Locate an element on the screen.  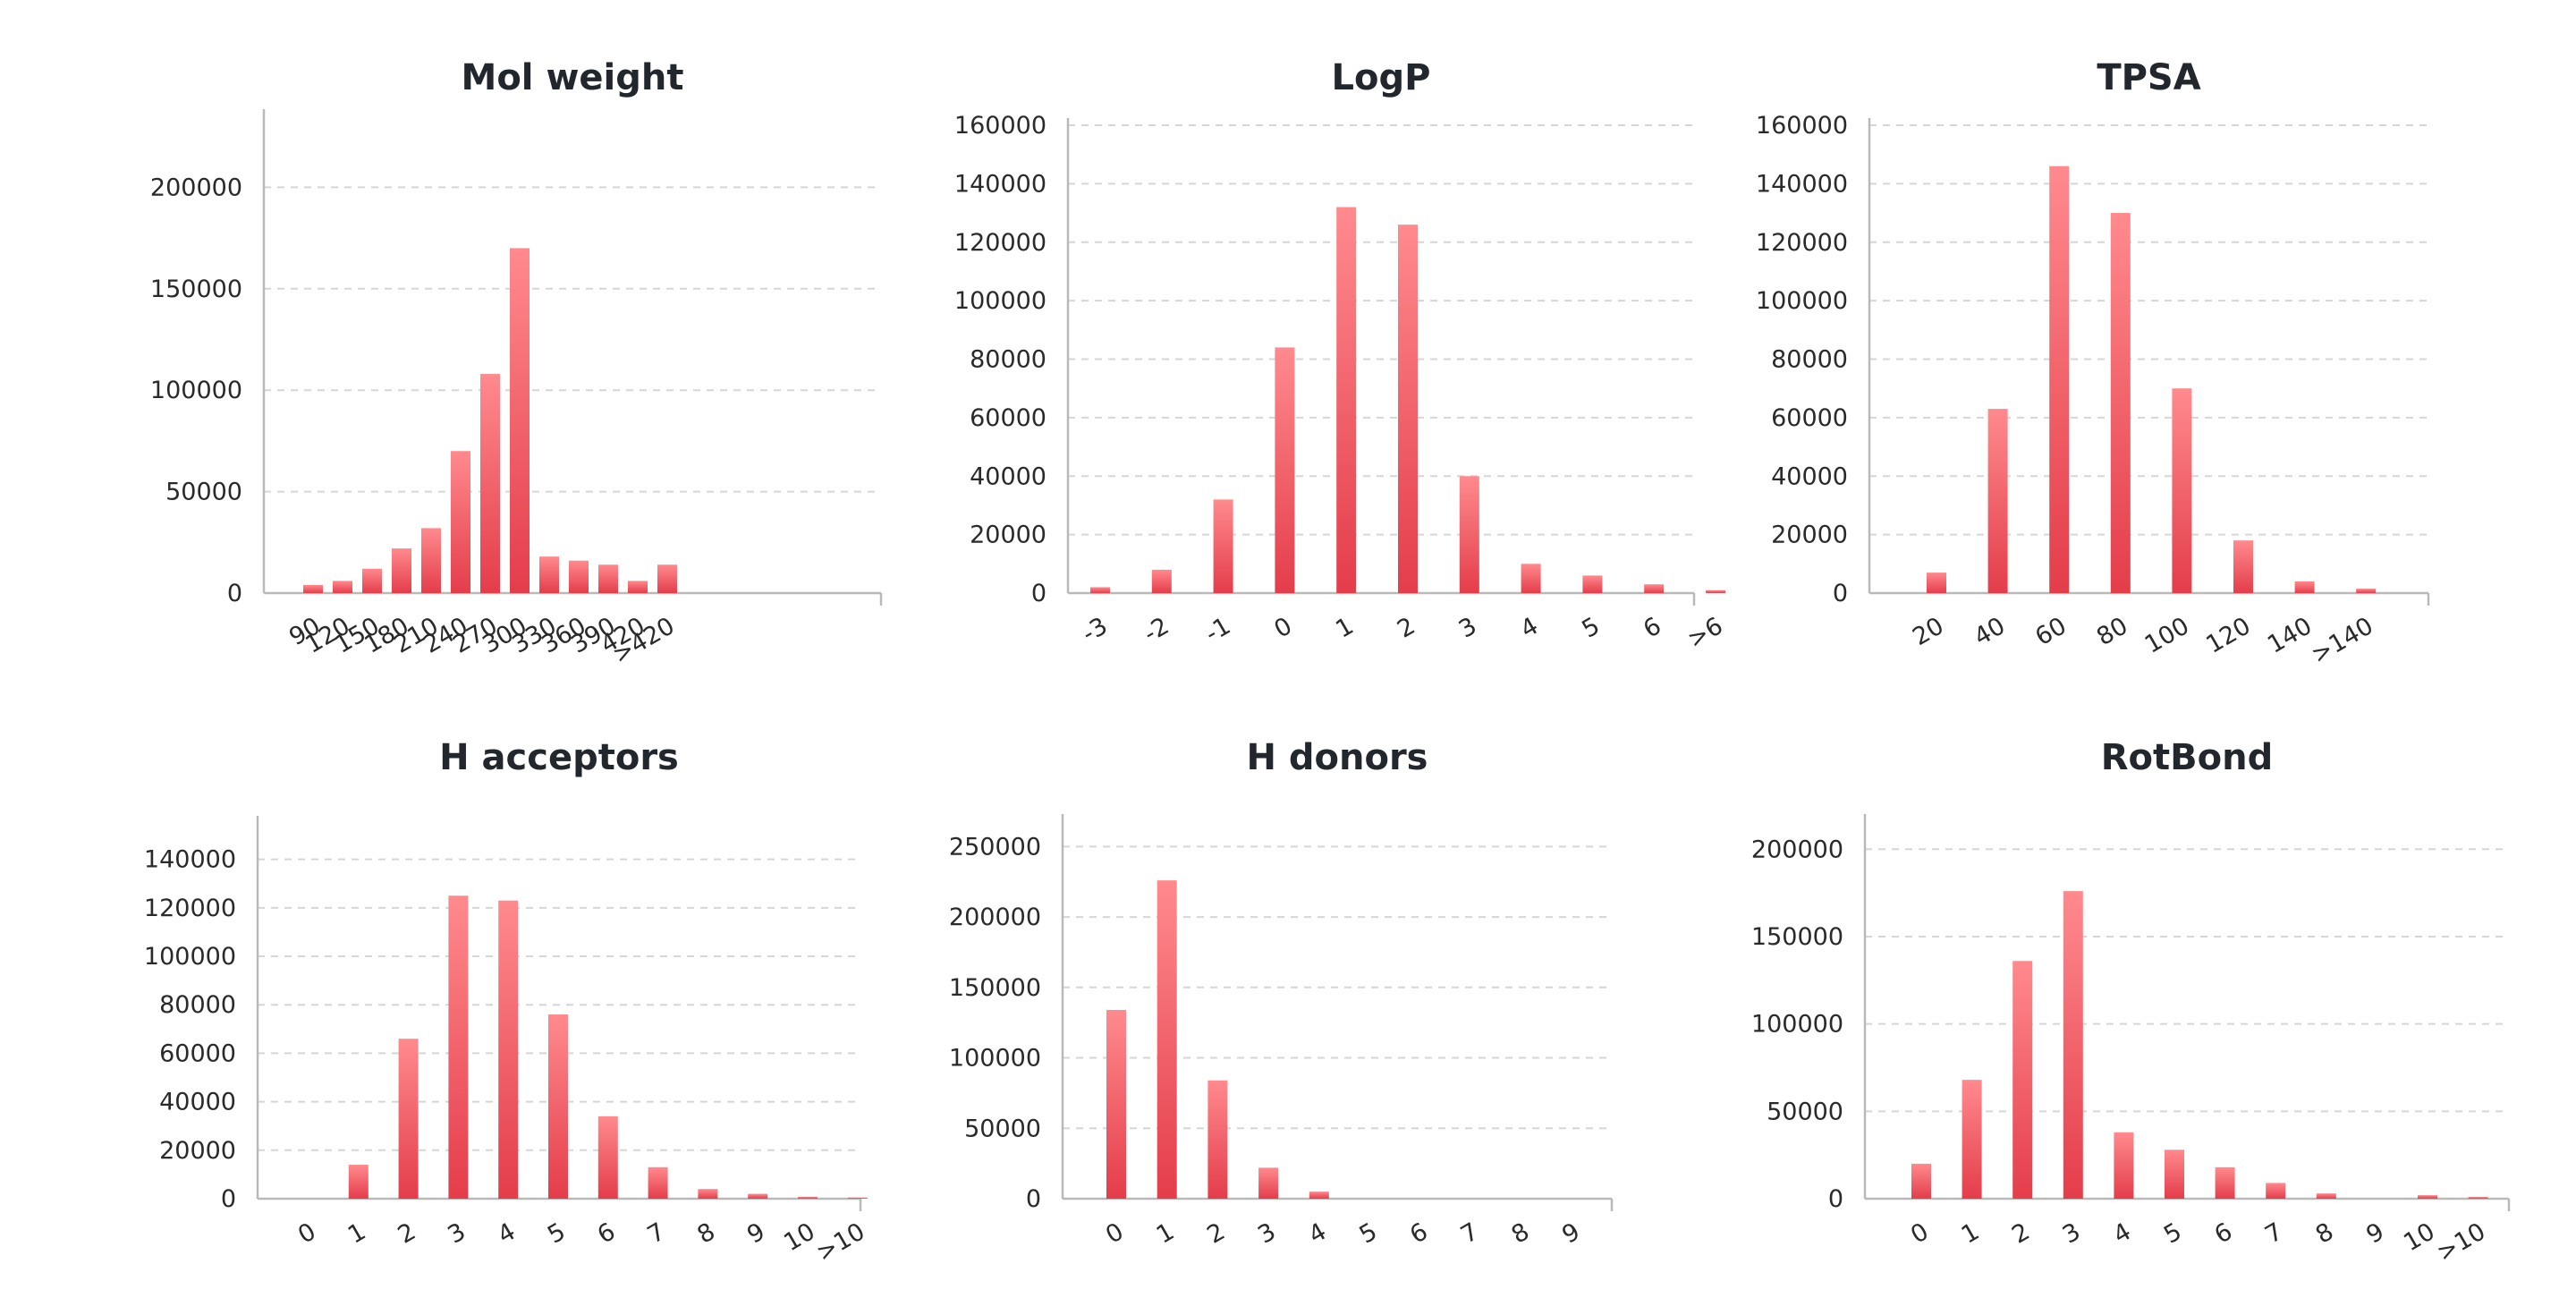
chart-title: TPSA is located at coordinates (2148, 77).